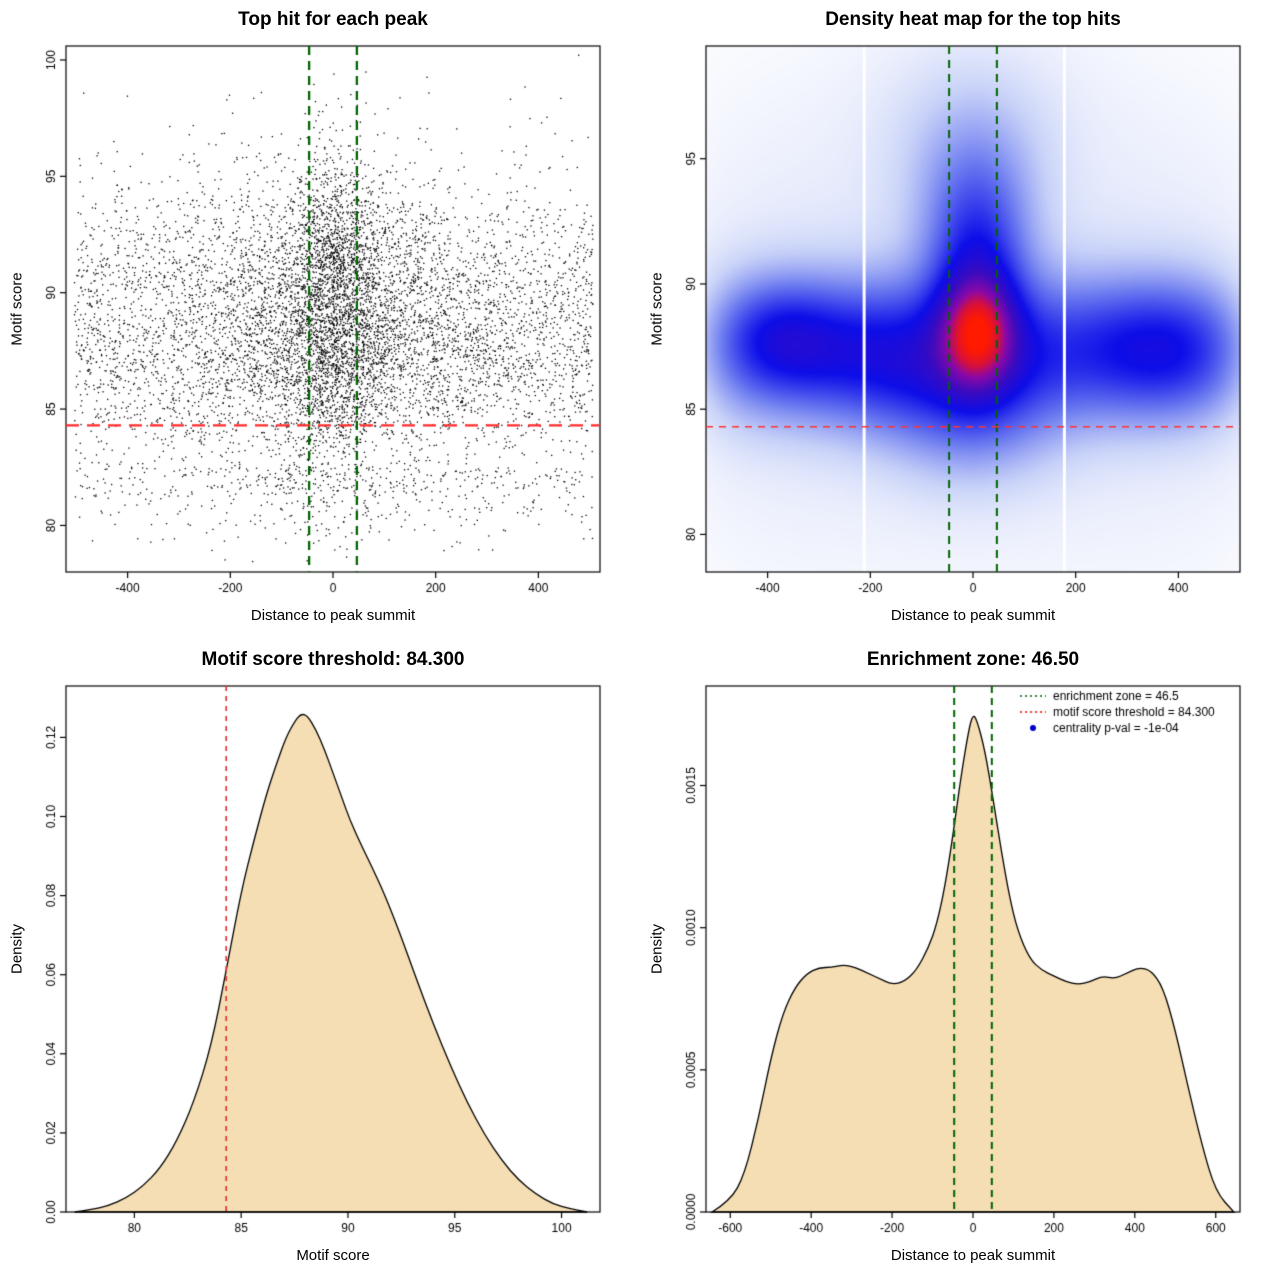 The height and width of the screenshot is (1280, 1280). Describe the element at coordinates (333, 19) in the screenshot. I see `chart-title: Top hit for each peak` at that location.